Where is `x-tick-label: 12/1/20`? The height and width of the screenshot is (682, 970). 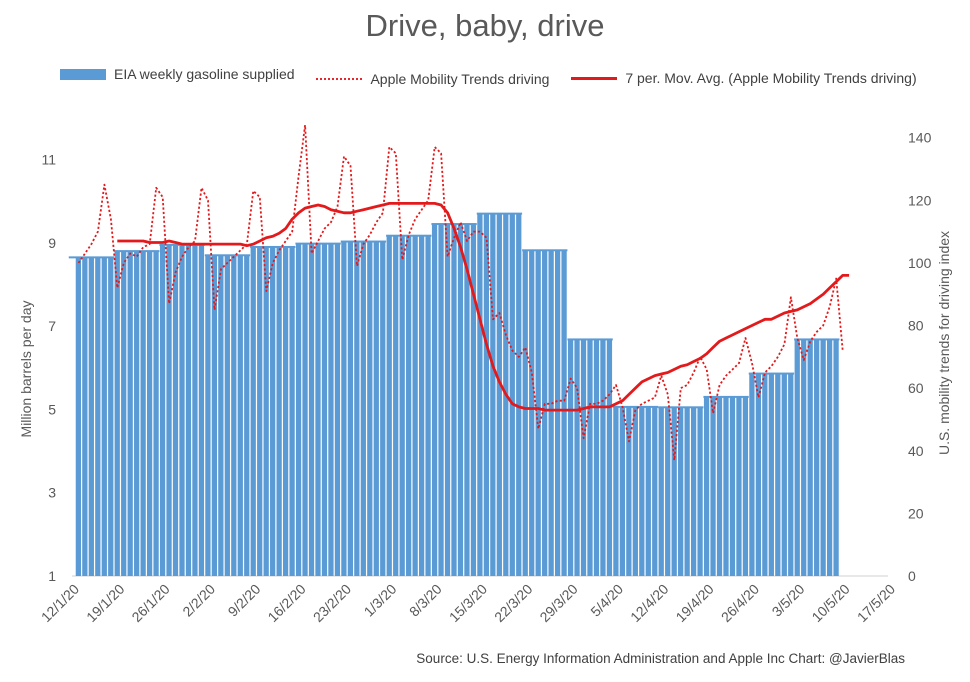 x-tick-label: 12/1/20 is located at coordinates (60, 603).